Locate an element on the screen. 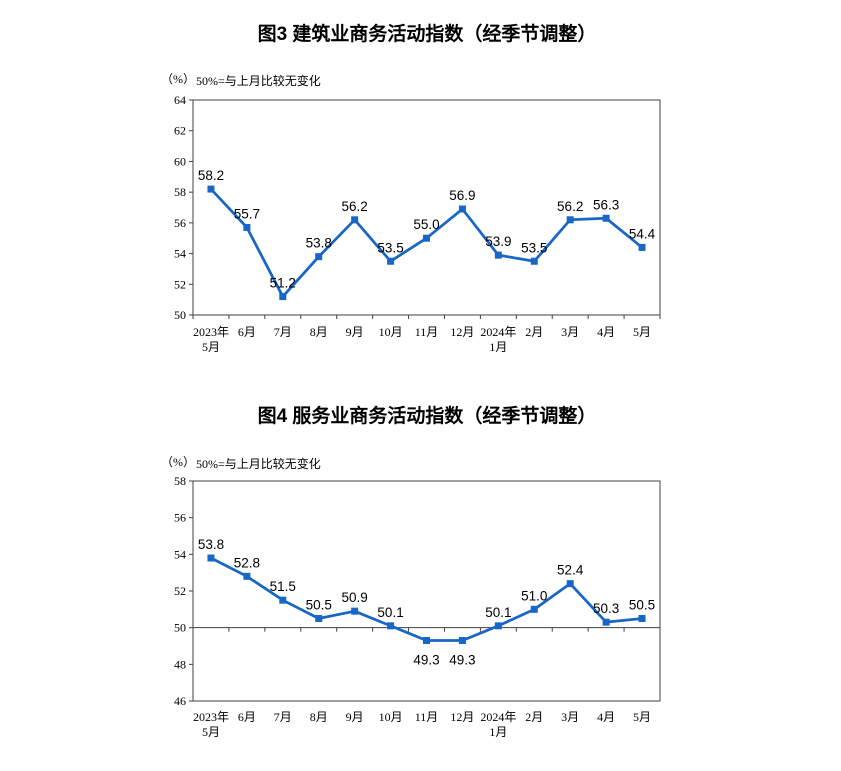 The image size is (841, 771). figure3-note: 50%=与上月比较无变化 is located at coordinates (258, 81).